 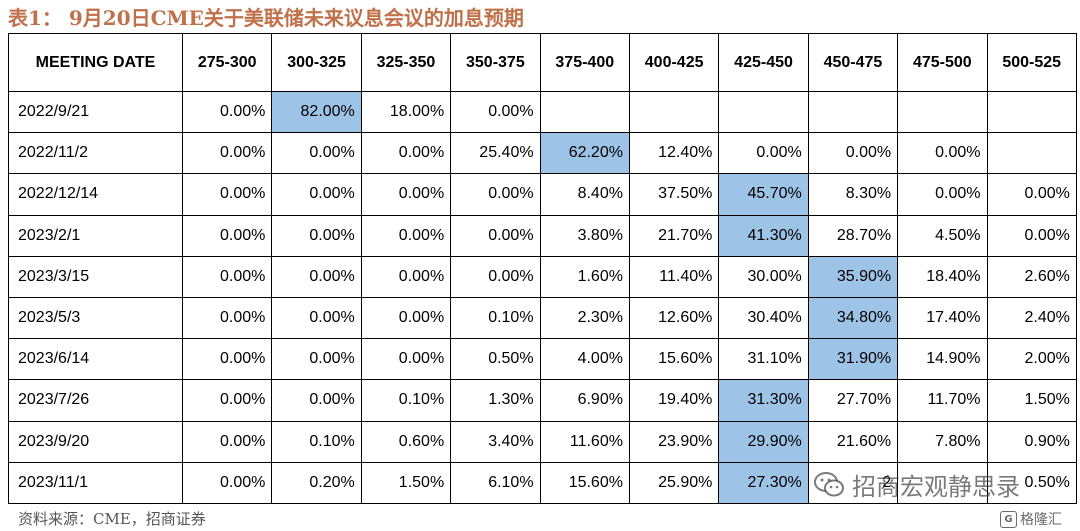 What do you see at coordinates (495, 62) in the screenshot?
I see `header-range: 350-375` at bounding box center [495, 62].